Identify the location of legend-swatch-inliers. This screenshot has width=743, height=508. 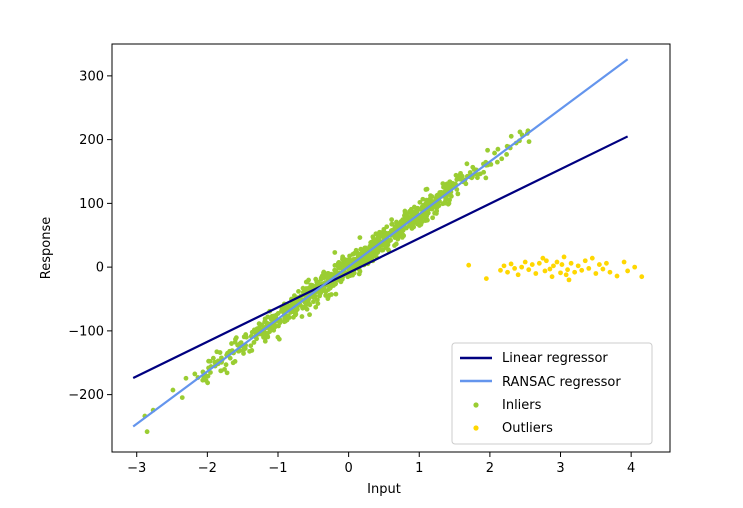
(476, 405).